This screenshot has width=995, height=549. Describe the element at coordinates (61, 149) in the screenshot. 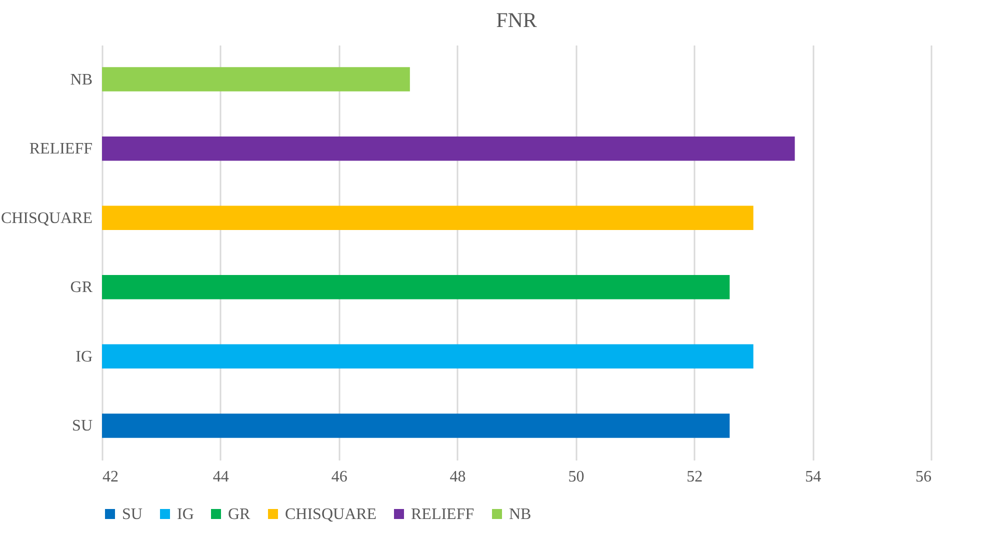

I see `y-tick-label: RELIEFF` at that location.